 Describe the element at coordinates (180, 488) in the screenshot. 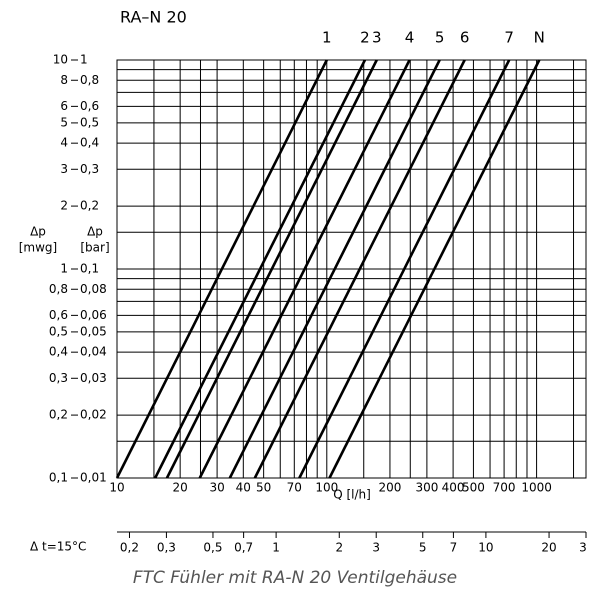

I see `x-tick-label: 20` at that location.